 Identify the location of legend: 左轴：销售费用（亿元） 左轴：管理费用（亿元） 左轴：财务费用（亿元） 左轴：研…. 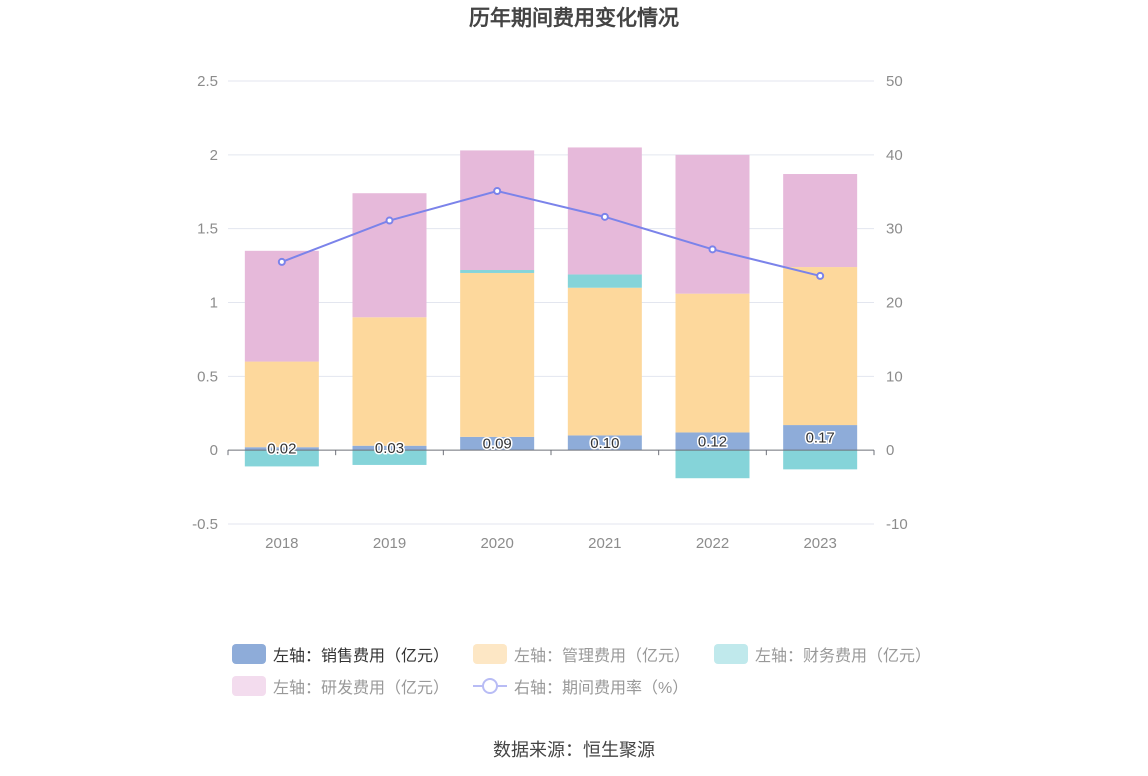
(582, 670).